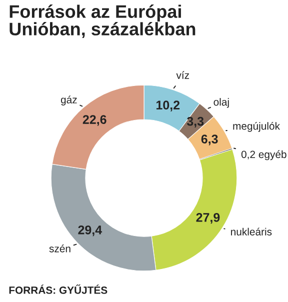 This screenshot has width=288, height=302. What do you see at coordinates (256, 127) in the screenshot?
I see `slice-label: megújulók` at bounding box center [256, 127].